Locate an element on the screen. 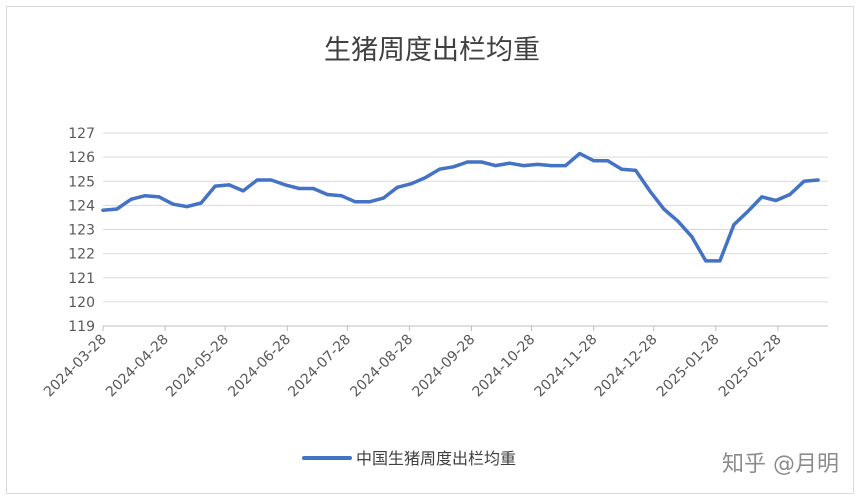 The image size is (861, 500). x-tick-label: 2024-12-28 is located at coordinates (626, 366).